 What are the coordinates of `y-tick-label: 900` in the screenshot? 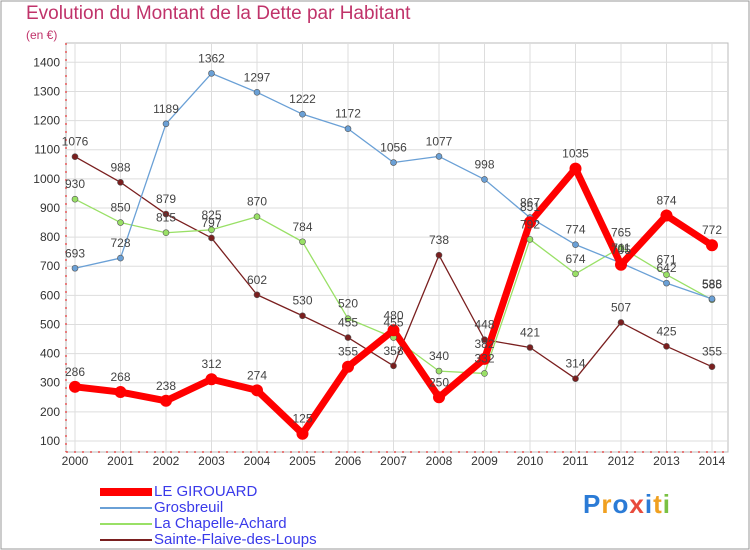 It's located at (50, 208).